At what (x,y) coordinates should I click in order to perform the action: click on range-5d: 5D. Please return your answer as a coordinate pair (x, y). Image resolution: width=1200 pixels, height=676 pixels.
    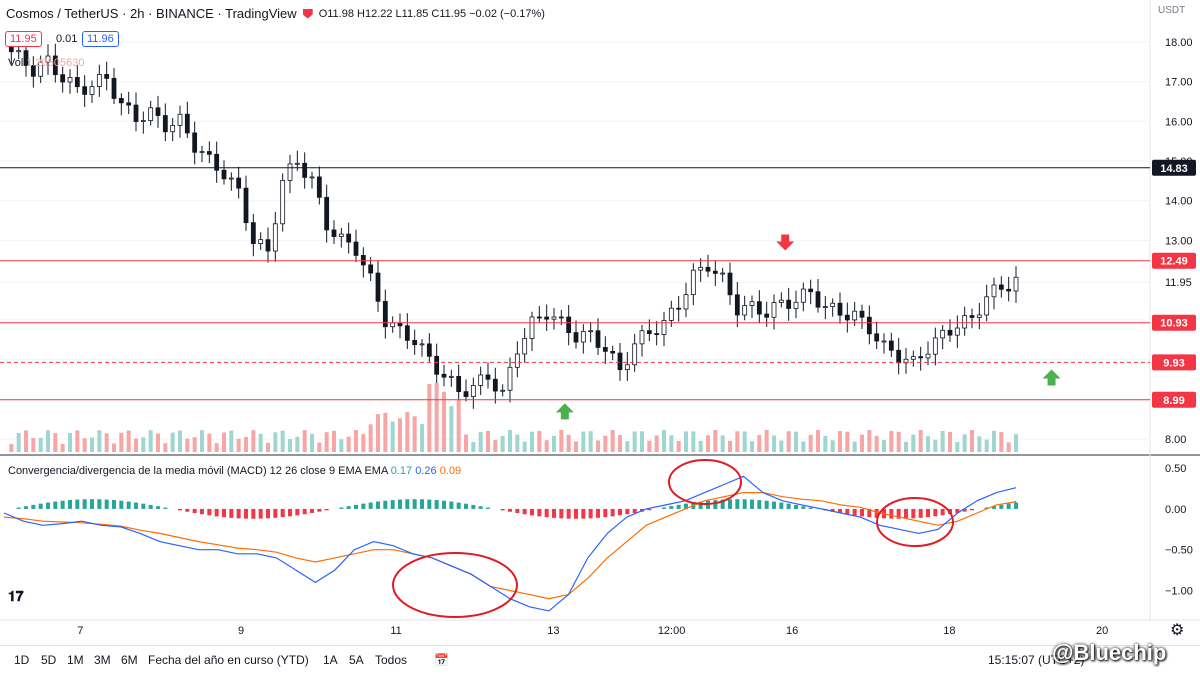
    Looking at the image, I should click on (48, 660).